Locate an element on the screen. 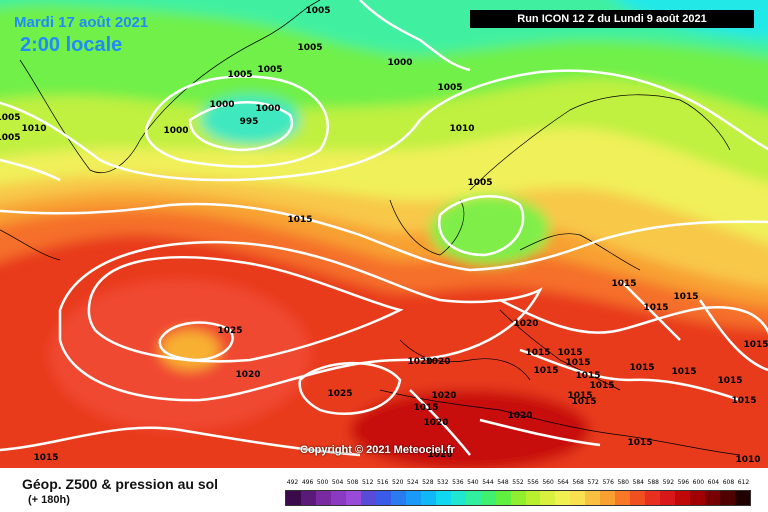 This screenshot has width=768, height=512. legend-value: 560 is located at coordinates (548, 482).